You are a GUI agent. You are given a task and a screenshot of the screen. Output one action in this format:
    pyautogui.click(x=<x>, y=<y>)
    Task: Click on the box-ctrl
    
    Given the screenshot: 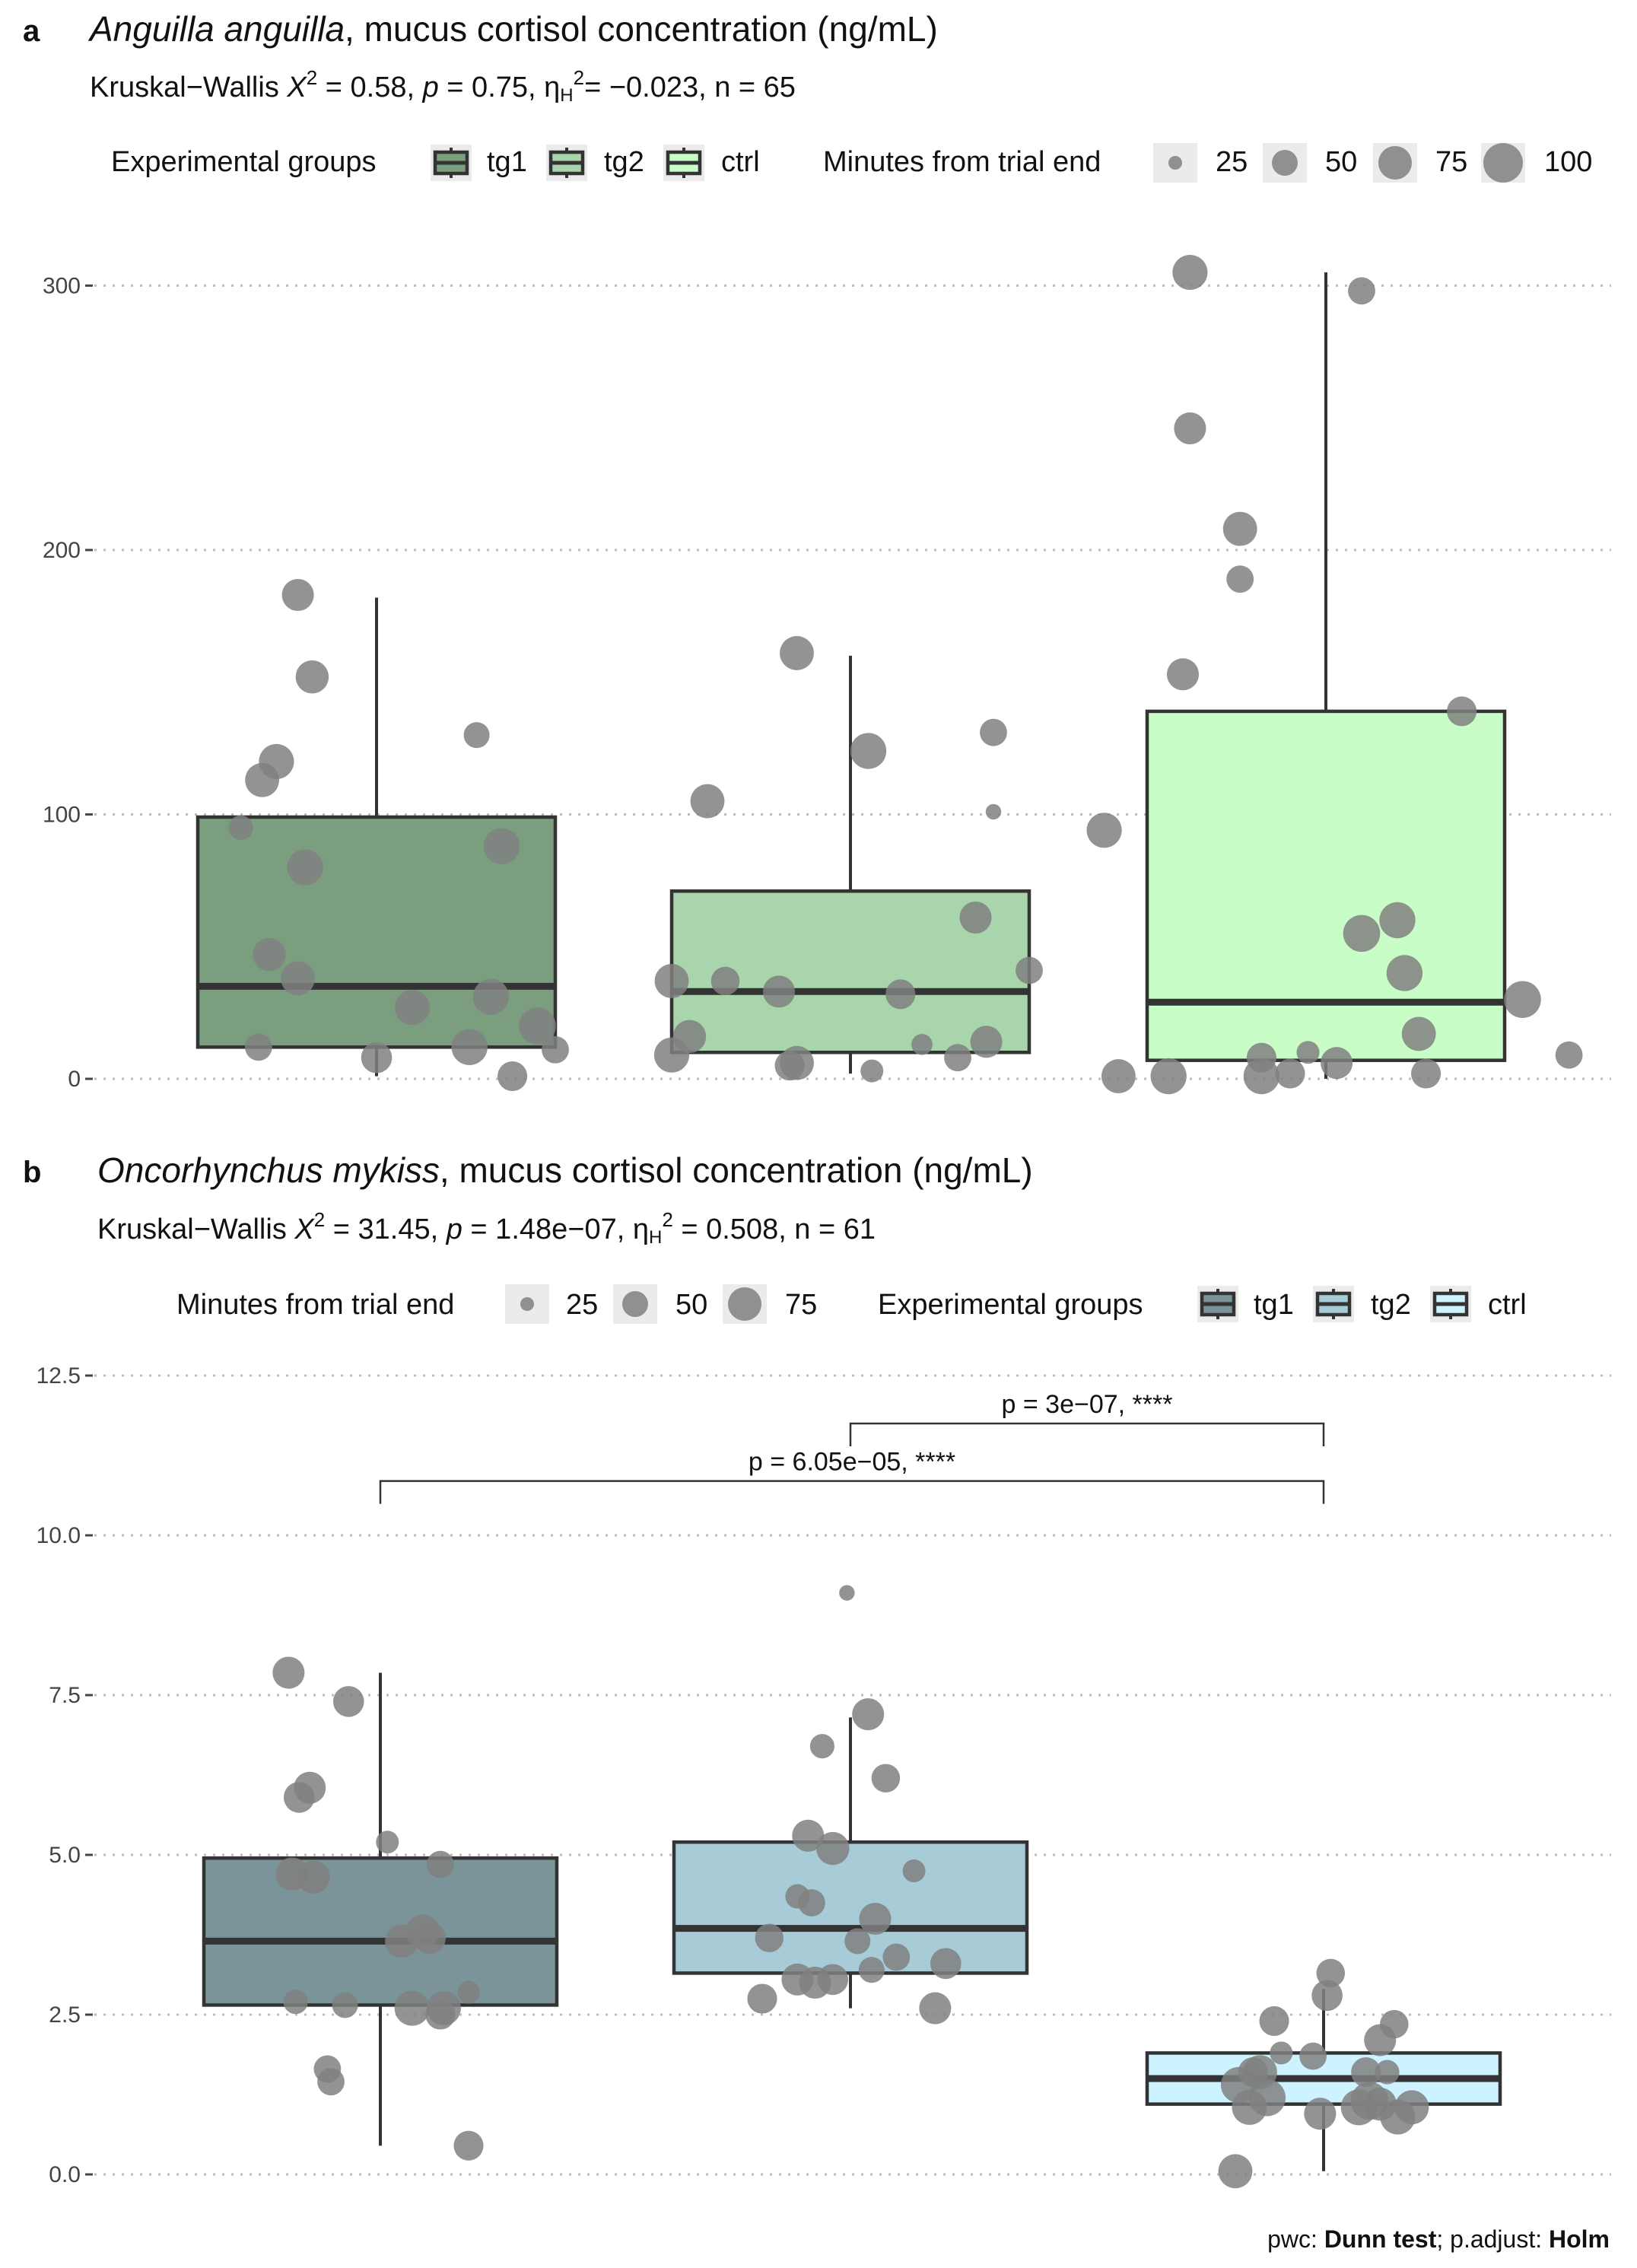 What is the action you would take?
    pyautogui.click(x=1326, y=885)
    